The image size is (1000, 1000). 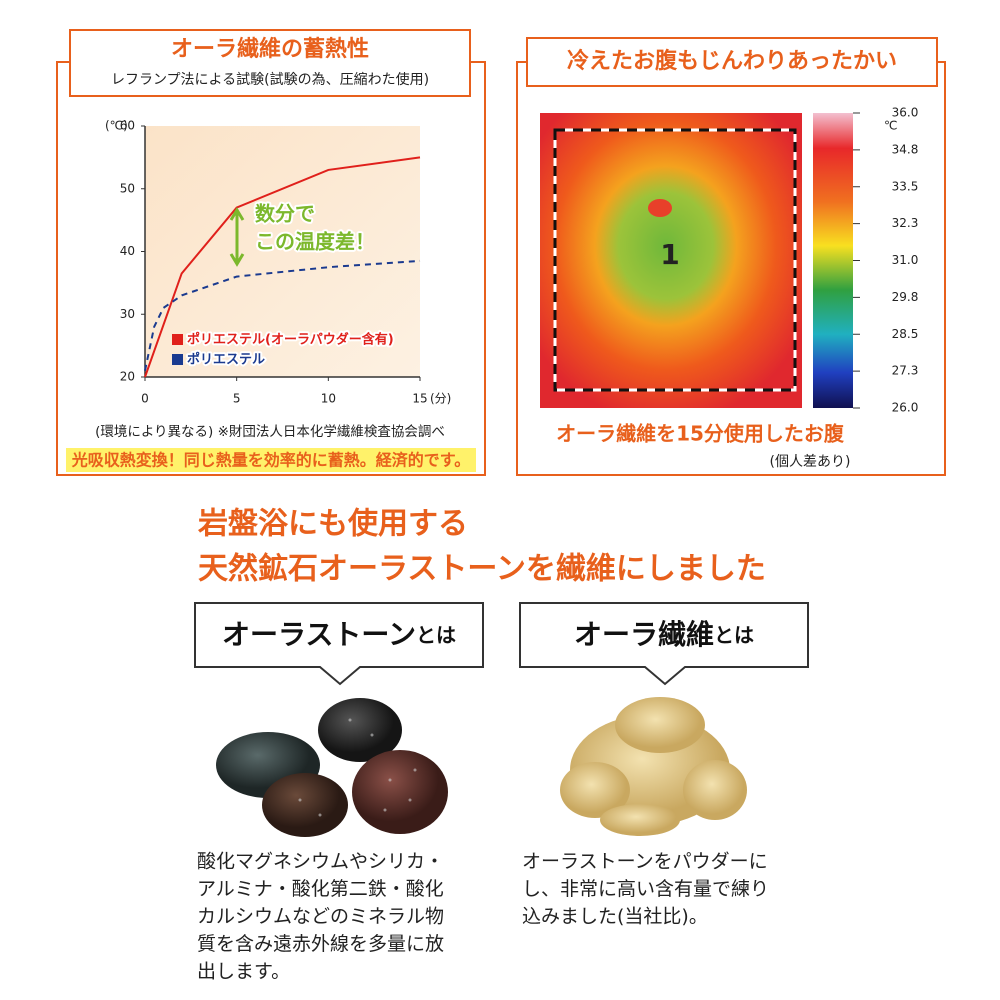 I want to click on color-scale, so click(x=833, y=260).